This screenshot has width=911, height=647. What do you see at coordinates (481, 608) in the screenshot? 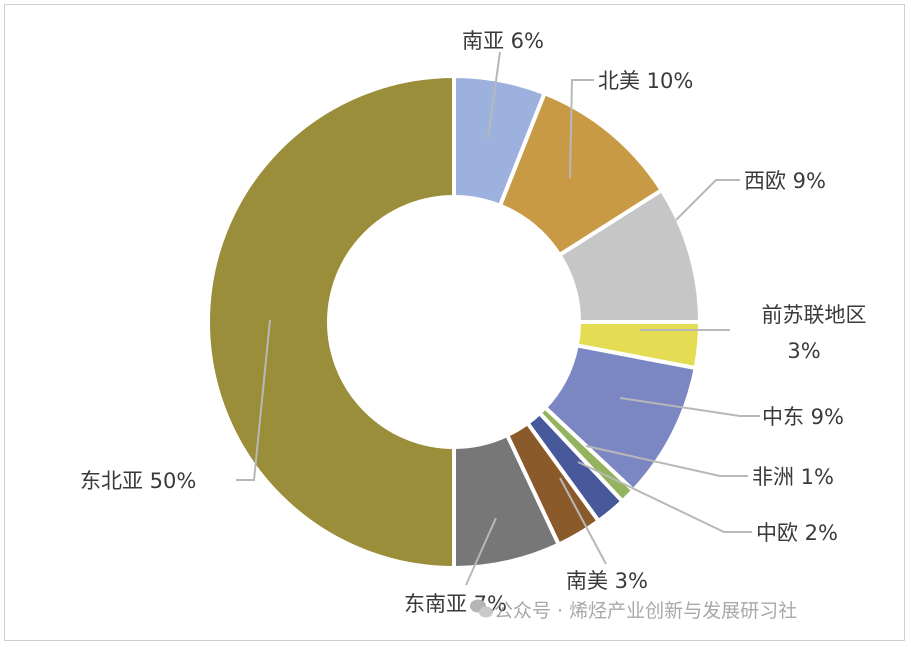
I see `wechat-icon` at bounding box center [481, 608].